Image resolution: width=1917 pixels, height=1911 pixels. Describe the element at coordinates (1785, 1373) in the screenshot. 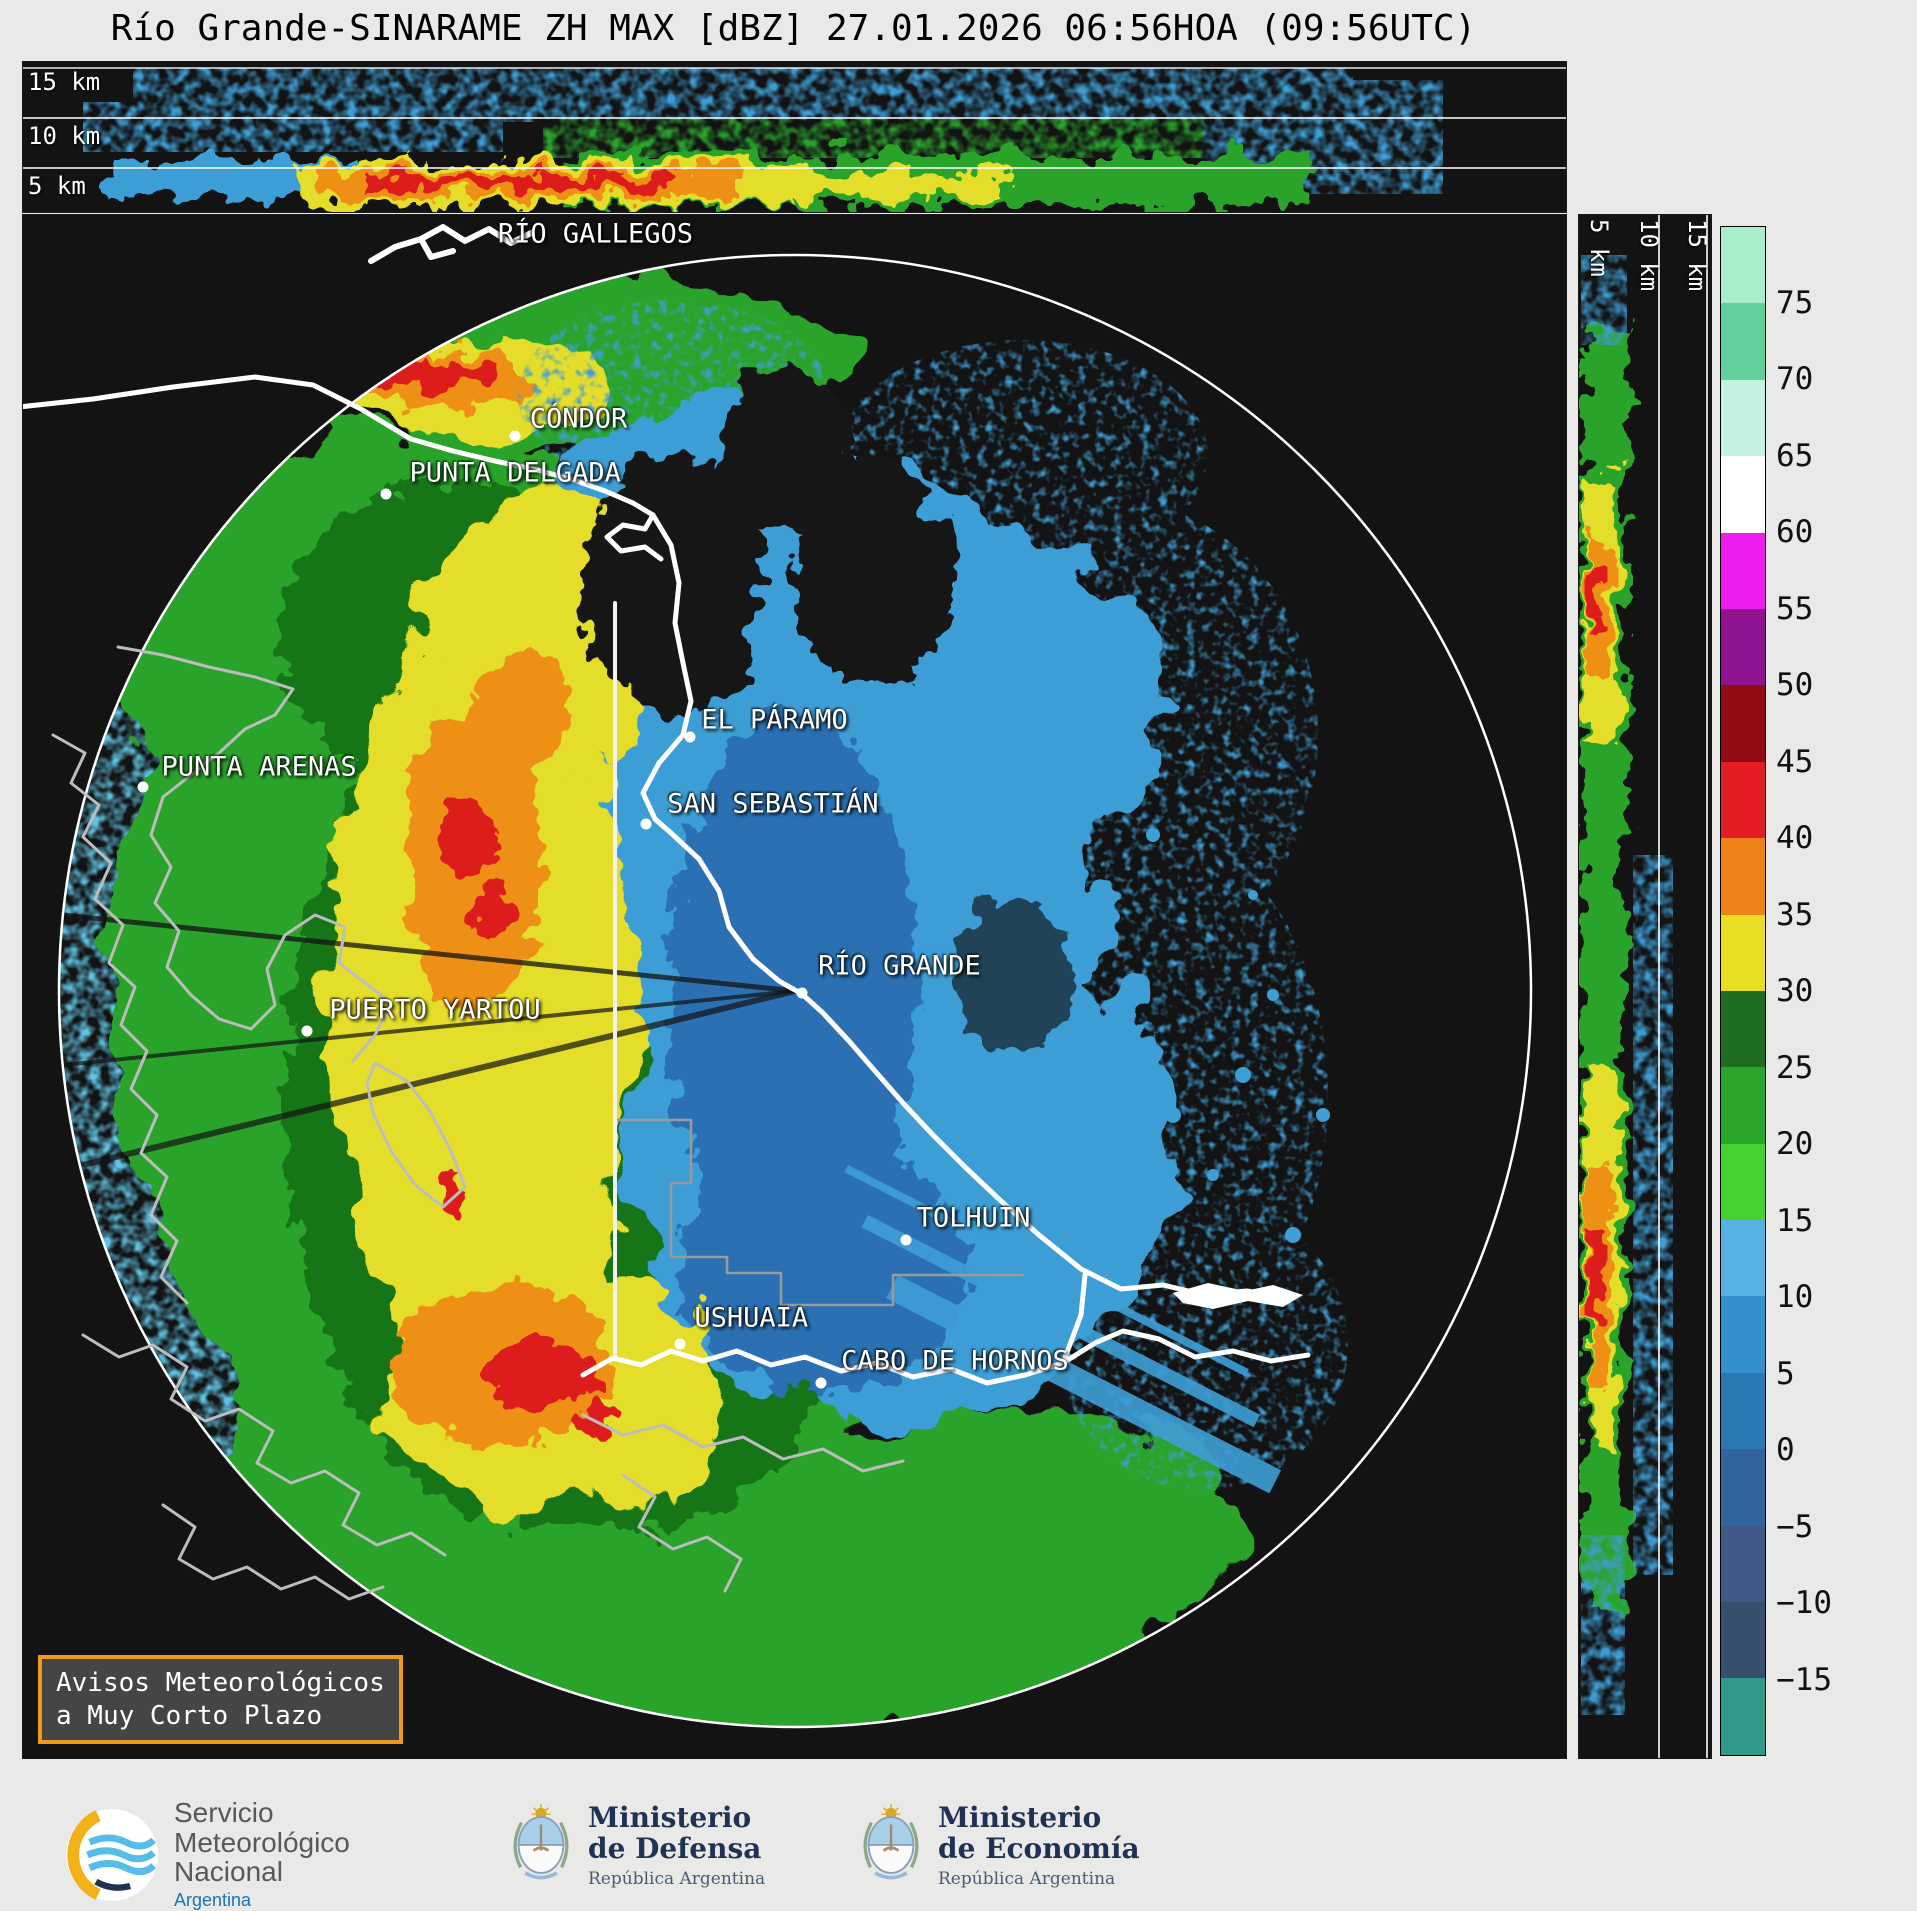

I see `colorbar-tick-label: 5` at that location.